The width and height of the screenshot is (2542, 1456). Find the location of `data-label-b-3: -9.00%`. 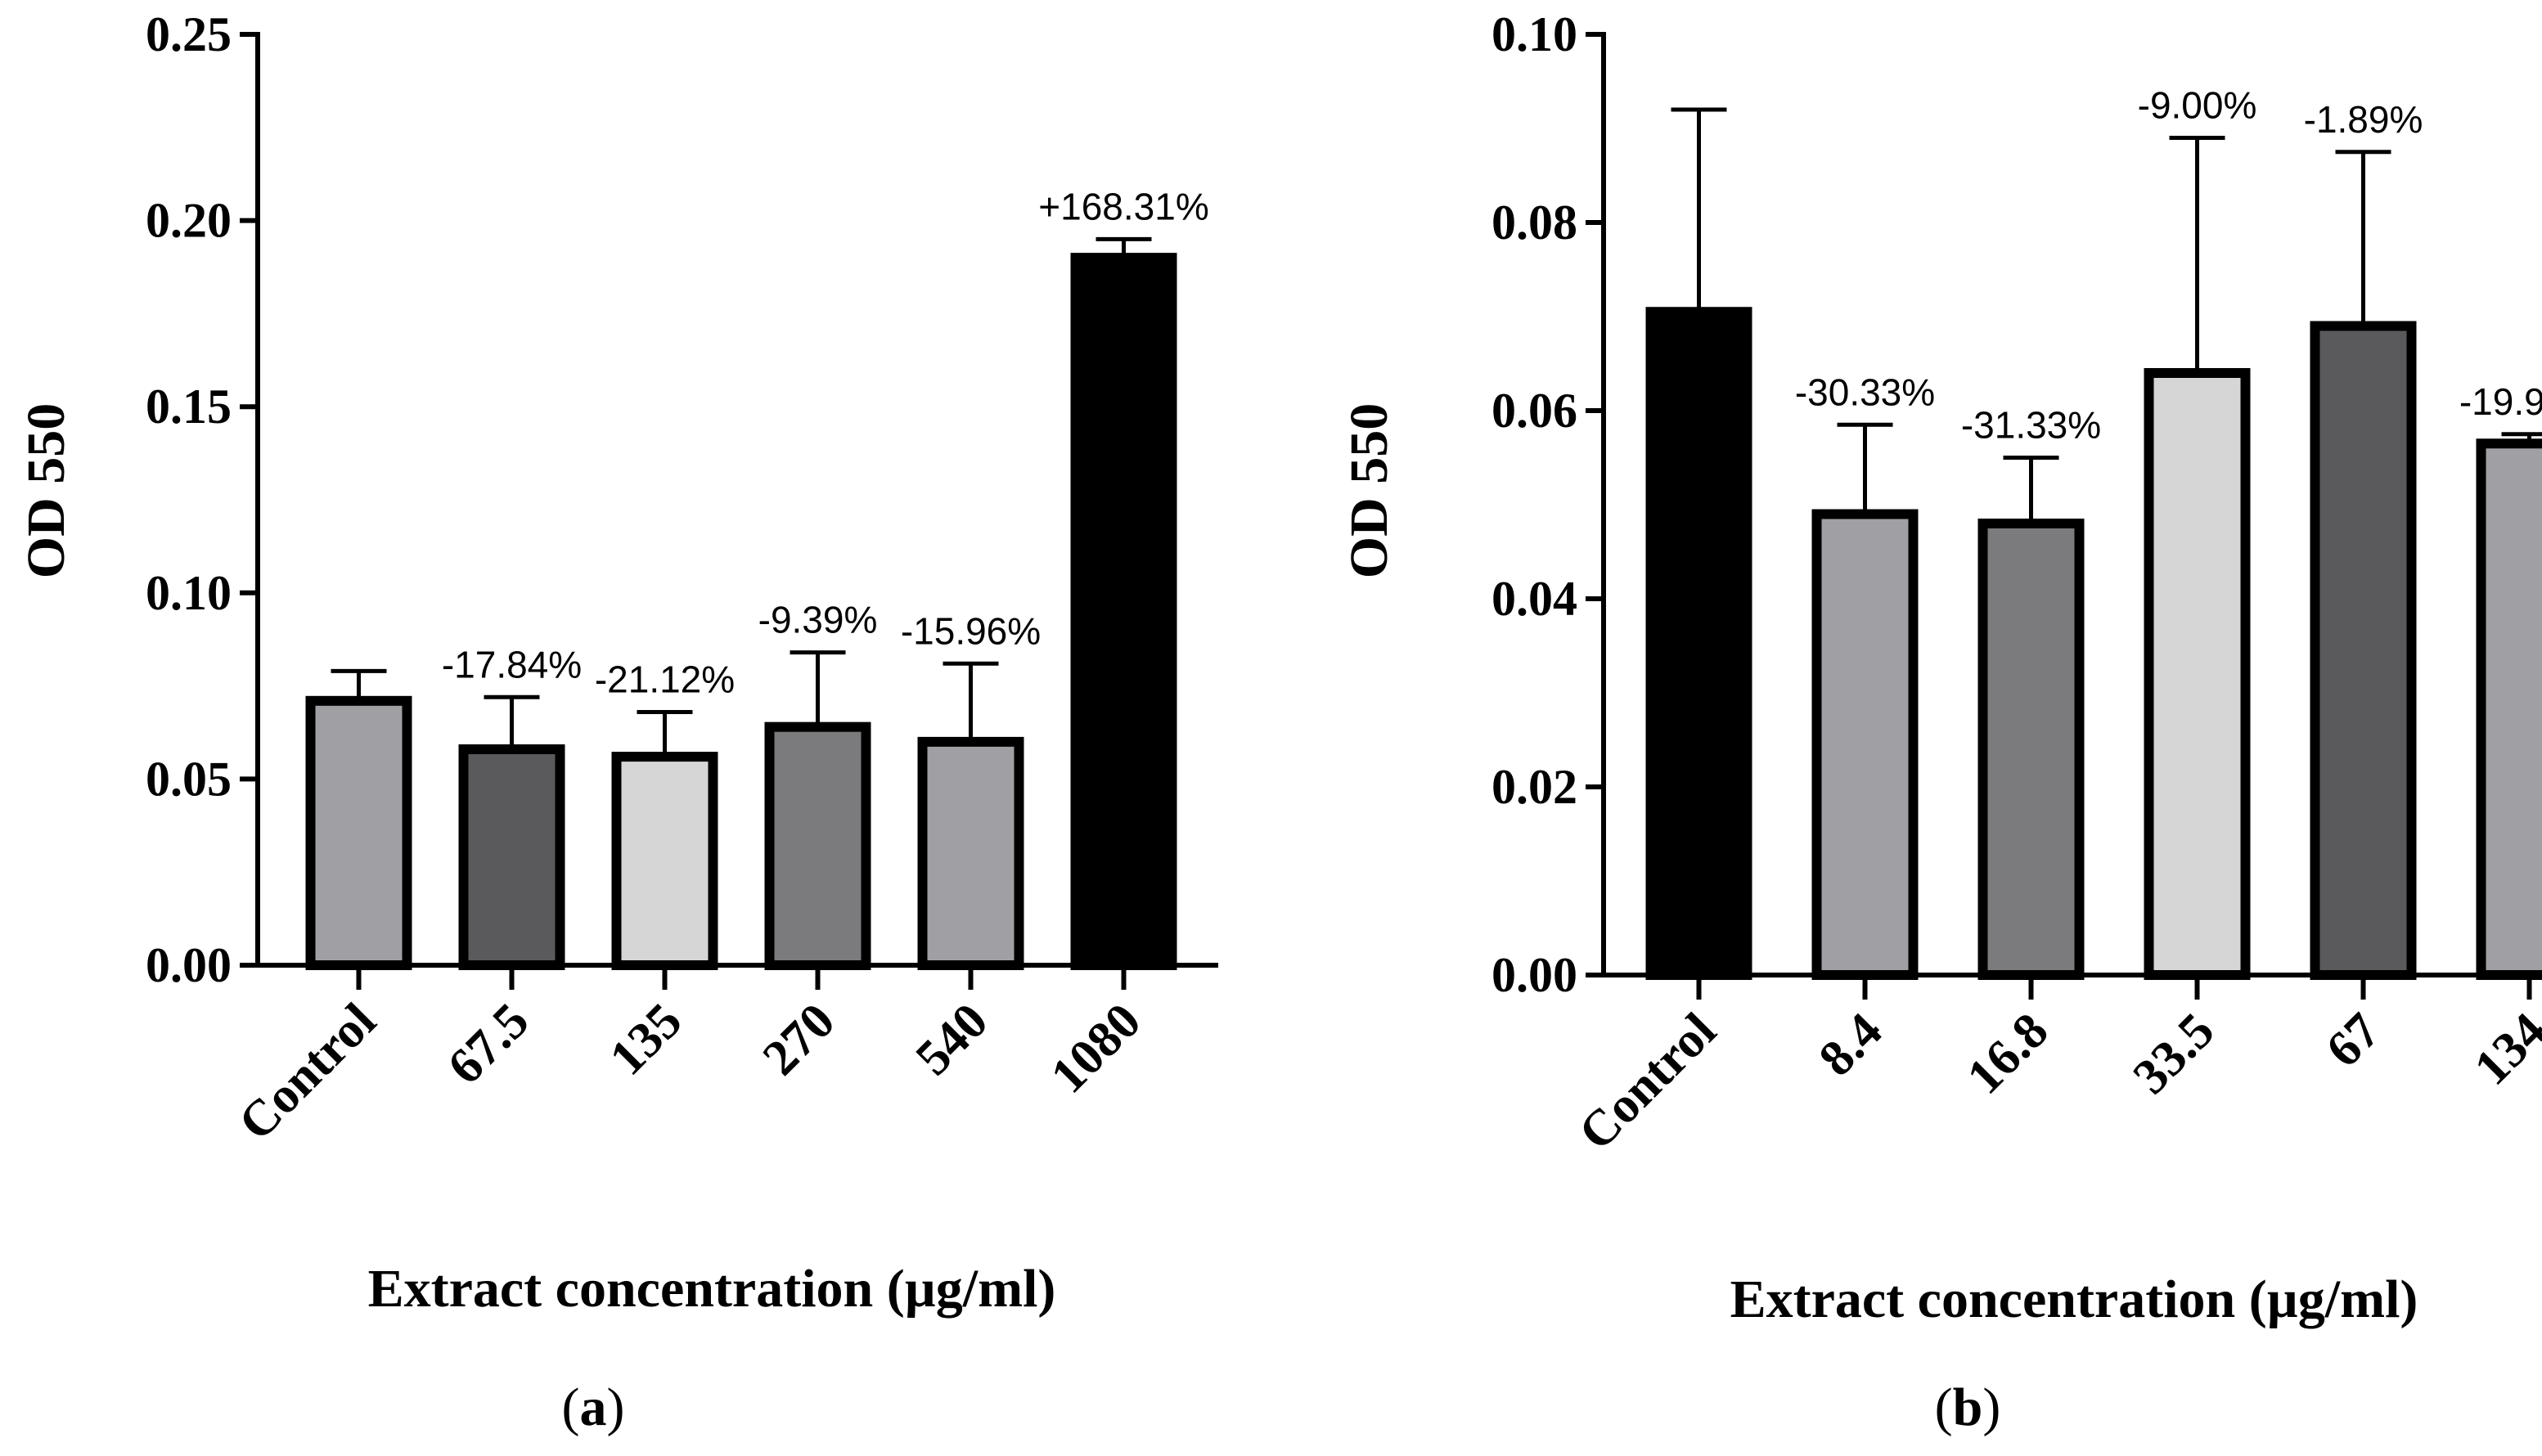

data-label-b-3: -9.00% is located at coordinates (2197, 105).